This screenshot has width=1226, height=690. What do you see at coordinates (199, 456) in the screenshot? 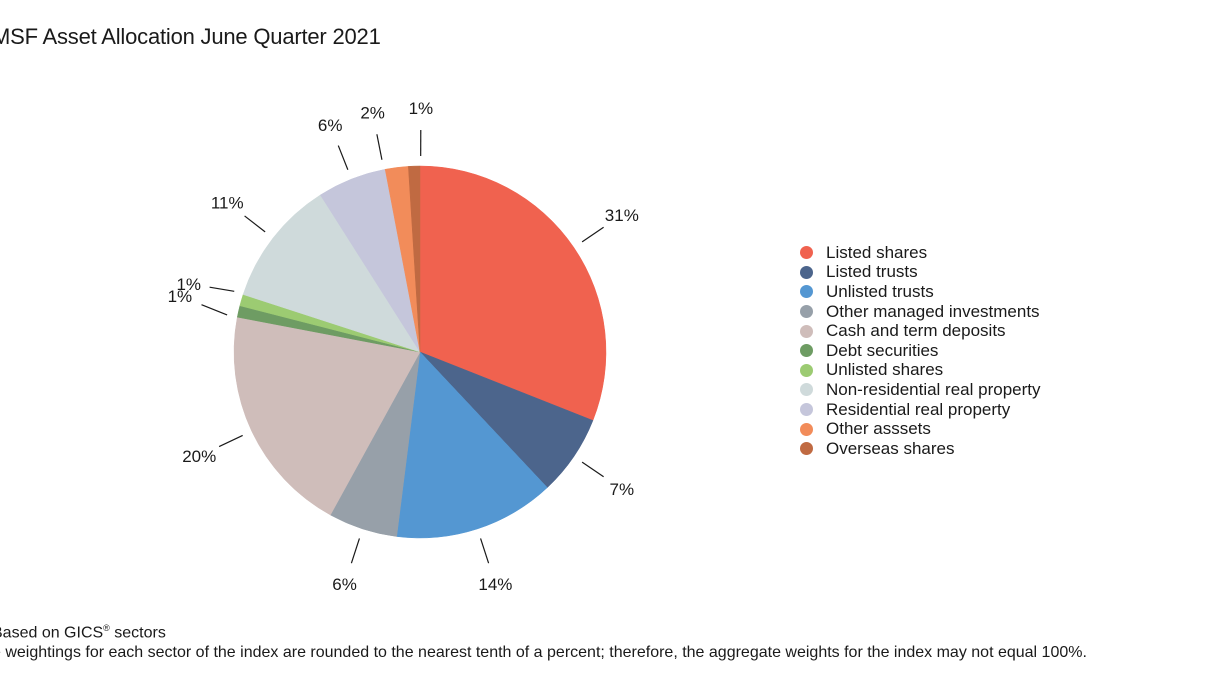
I see `data-label: 20%` at bounding box center [199, 456].